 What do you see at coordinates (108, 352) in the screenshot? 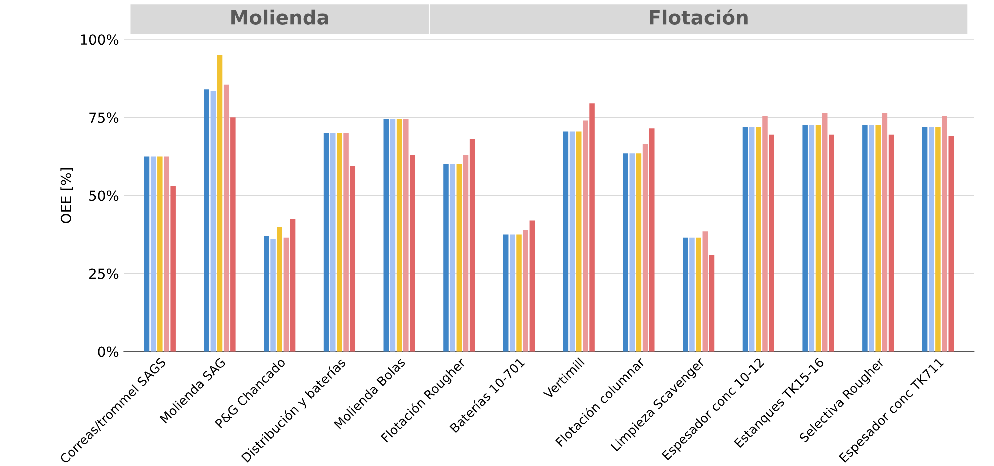
I see `y-tick-label: 0%` at bounding box center [108, 352].